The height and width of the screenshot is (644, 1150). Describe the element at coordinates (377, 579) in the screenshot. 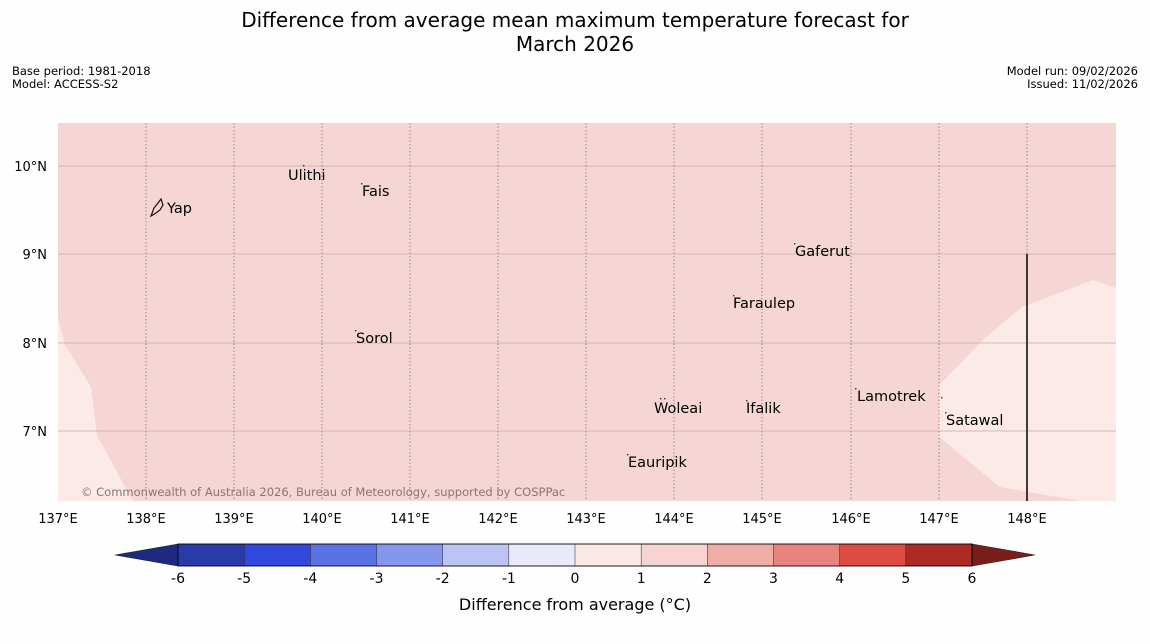

I see `colorbar-tick-label: -3` at that location.